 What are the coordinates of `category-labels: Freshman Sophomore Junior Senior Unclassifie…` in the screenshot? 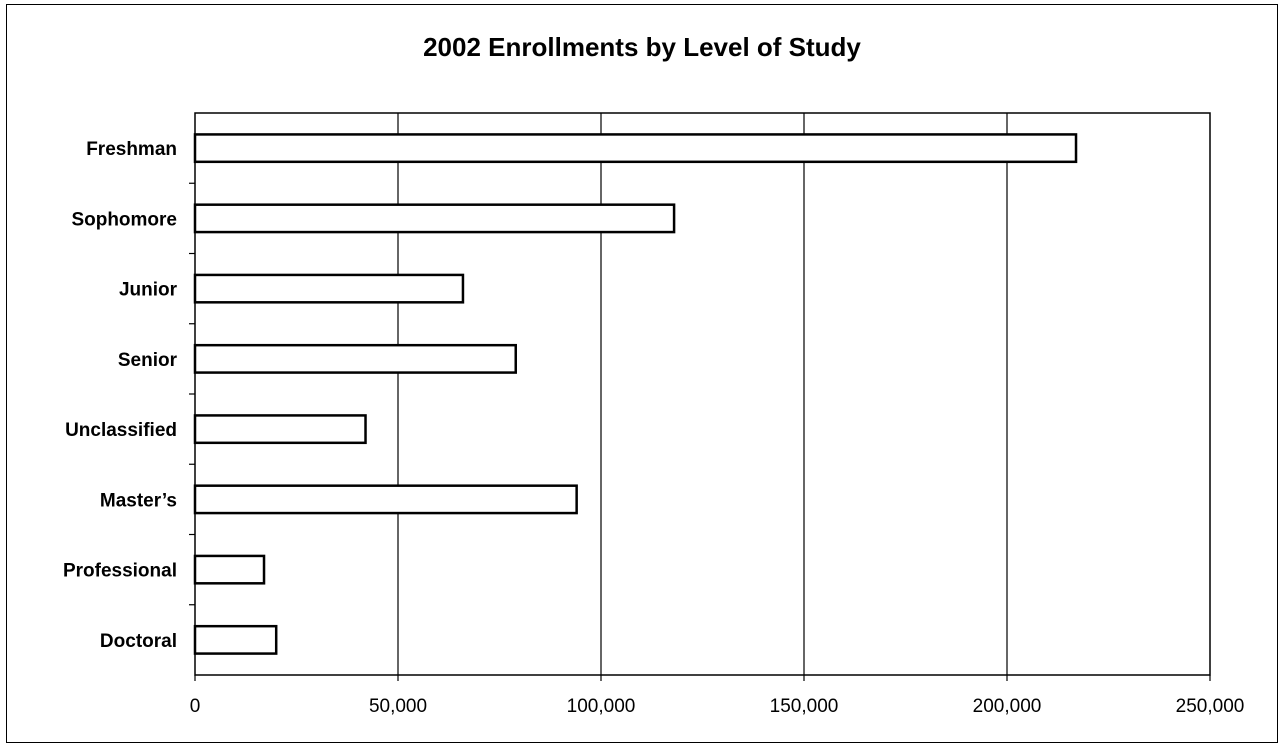 It's located at (129, 395).